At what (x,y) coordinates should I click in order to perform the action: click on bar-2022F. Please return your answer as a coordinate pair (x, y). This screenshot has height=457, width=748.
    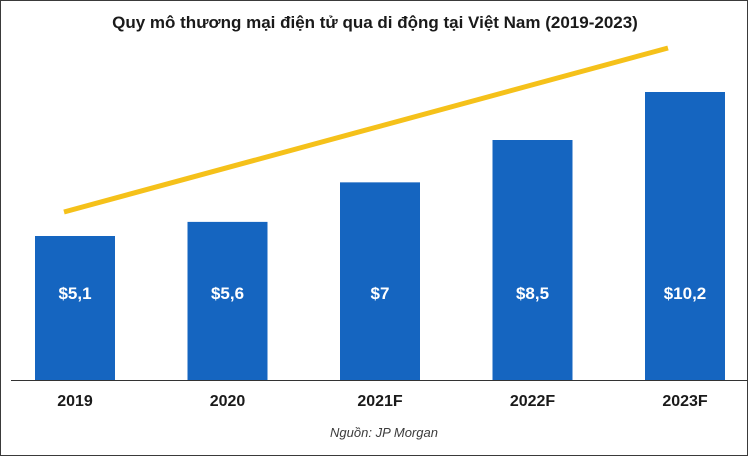
    Looking at the image, I should click on (532, 260).